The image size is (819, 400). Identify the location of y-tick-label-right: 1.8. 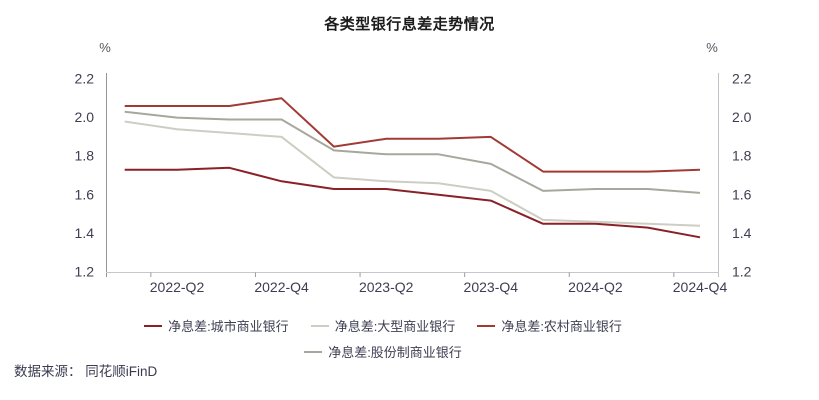
(742, 156).